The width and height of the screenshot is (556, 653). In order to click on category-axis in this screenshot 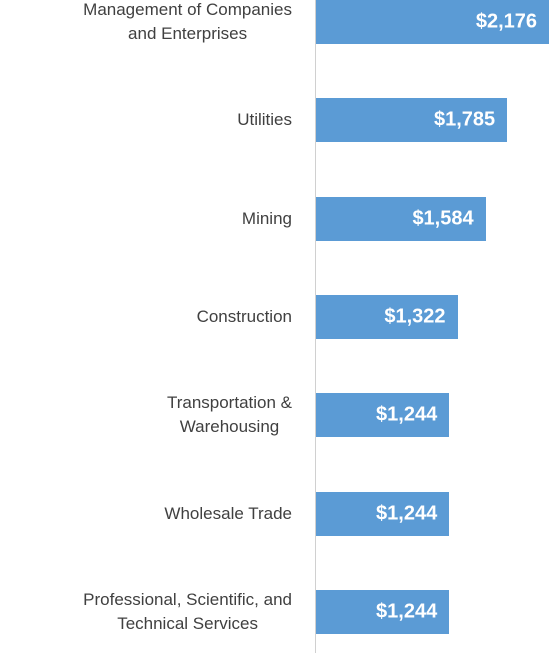, I will do `click(315, 326)`.